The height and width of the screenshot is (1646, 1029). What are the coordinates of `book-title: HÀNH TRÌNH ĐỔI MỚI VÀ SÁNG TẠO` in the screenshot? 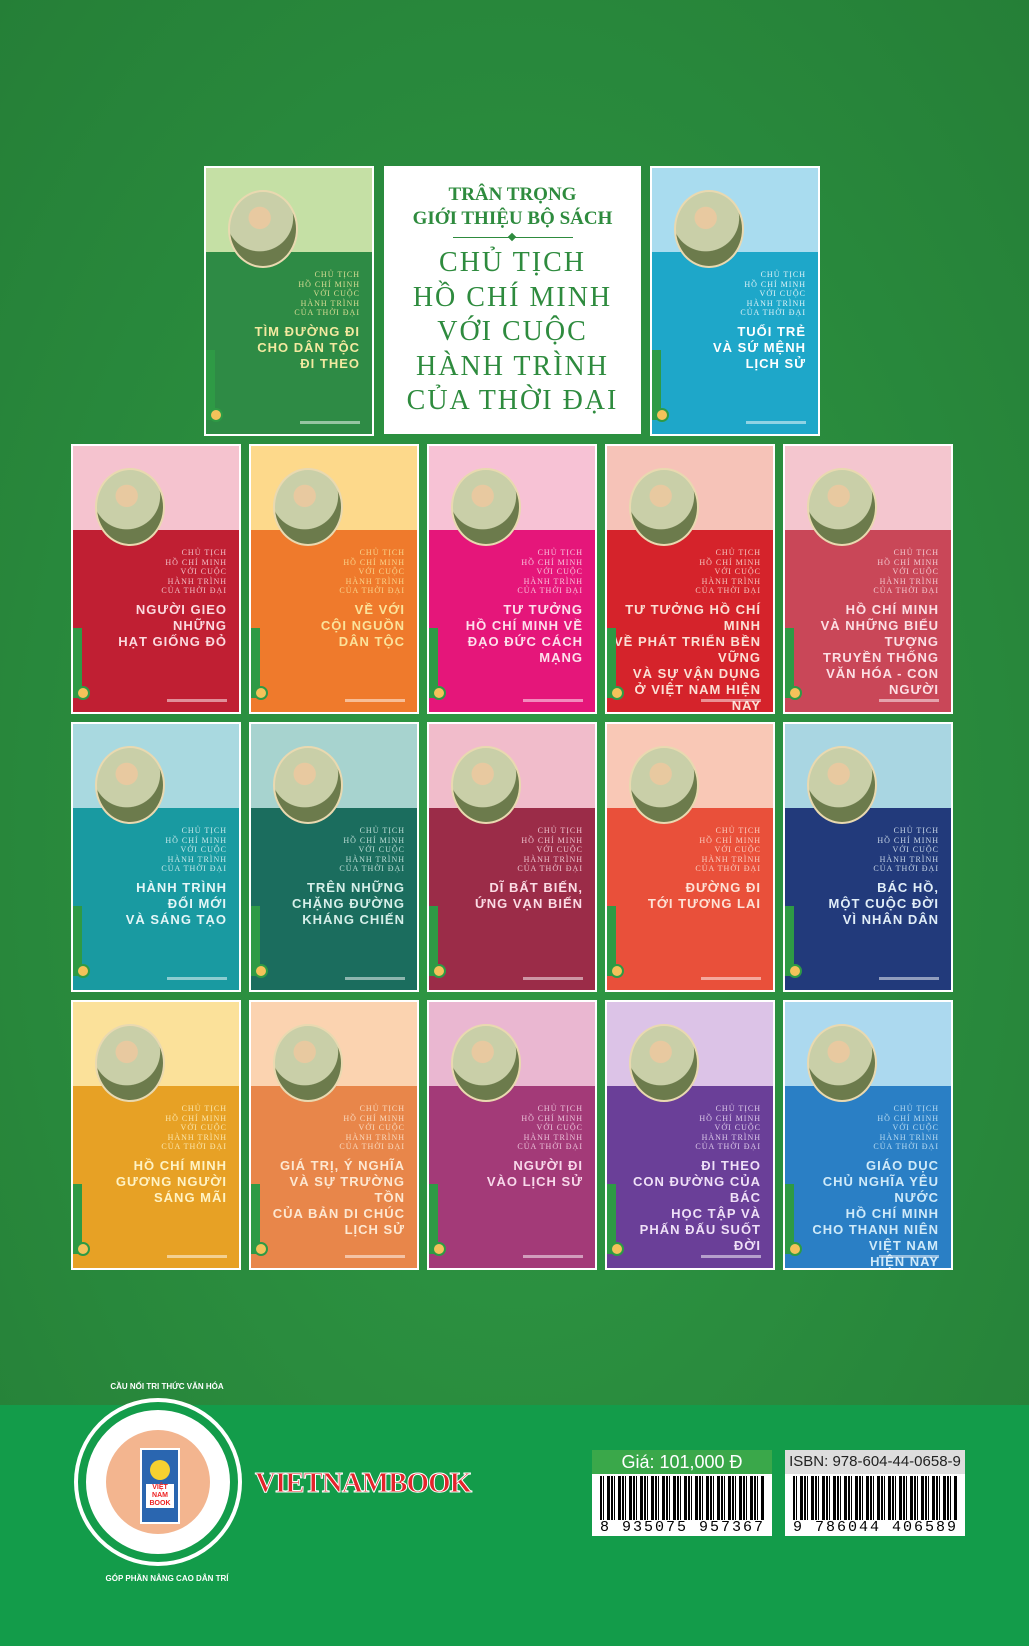 It's located at (176, 903).